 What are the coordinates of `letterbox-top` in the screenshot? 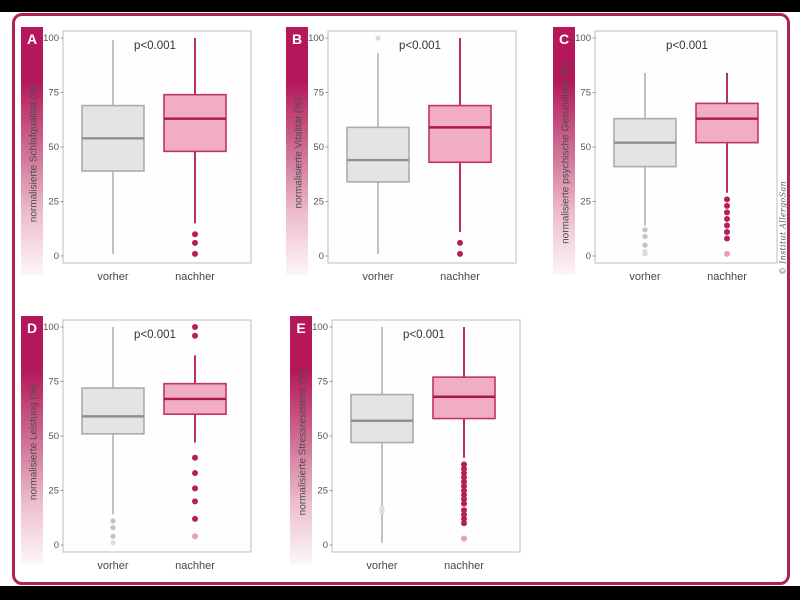 It's located at (400, 6).